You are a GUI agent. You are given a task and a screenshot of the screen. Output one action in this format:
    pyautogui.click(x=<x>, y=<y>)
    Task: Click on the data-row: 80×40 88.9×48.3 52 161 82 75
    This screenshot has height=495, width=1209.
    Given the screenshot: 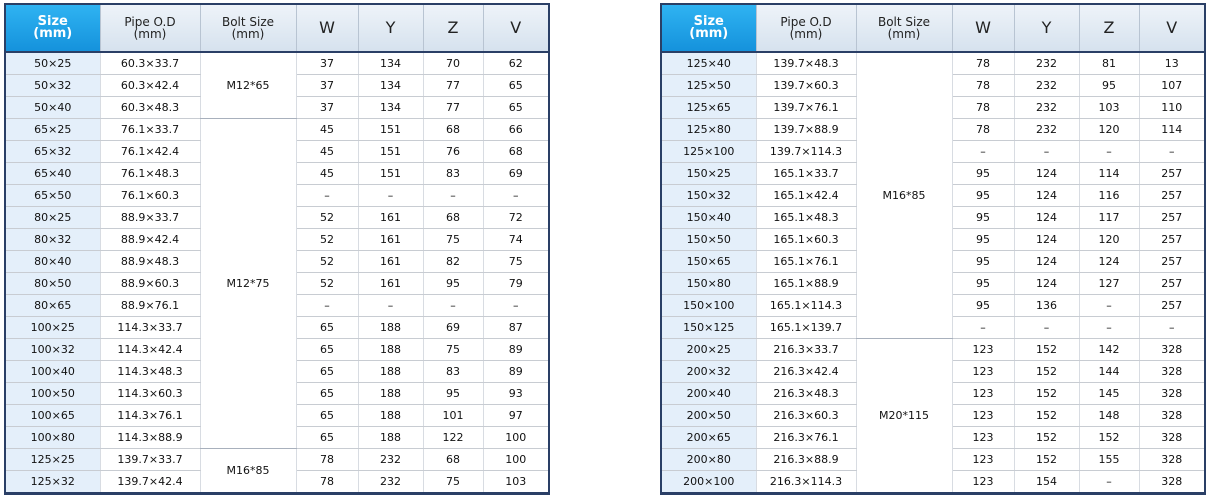 What is the action you would take?
    pyautogui.click(x=277, y=261)
    